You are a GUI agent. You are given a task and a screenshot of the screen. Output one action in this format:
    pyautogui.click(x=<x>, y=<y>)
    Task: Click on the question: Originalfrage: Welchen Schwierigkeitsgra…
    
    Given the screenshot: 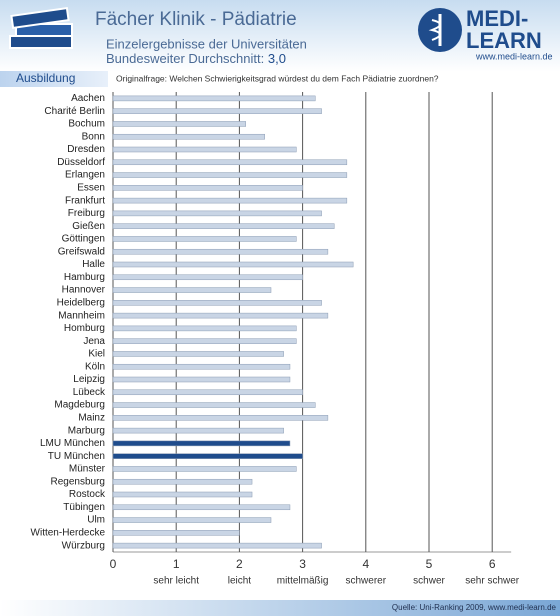 What is the action you would take?
    pyautogui.click(x=277, y=78)
    